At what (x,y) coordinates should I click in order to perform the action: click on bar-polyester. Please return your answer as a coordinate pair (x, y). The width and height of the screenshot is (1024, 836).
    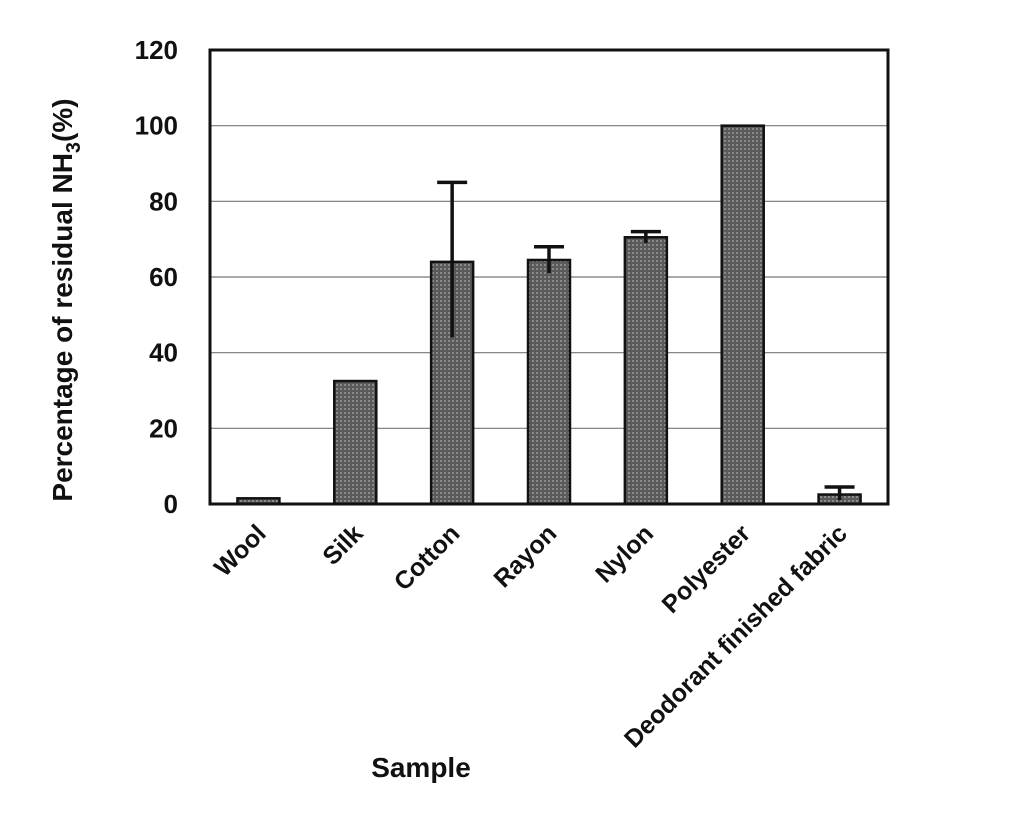
    Looking at the image, I should click on (742, 315).